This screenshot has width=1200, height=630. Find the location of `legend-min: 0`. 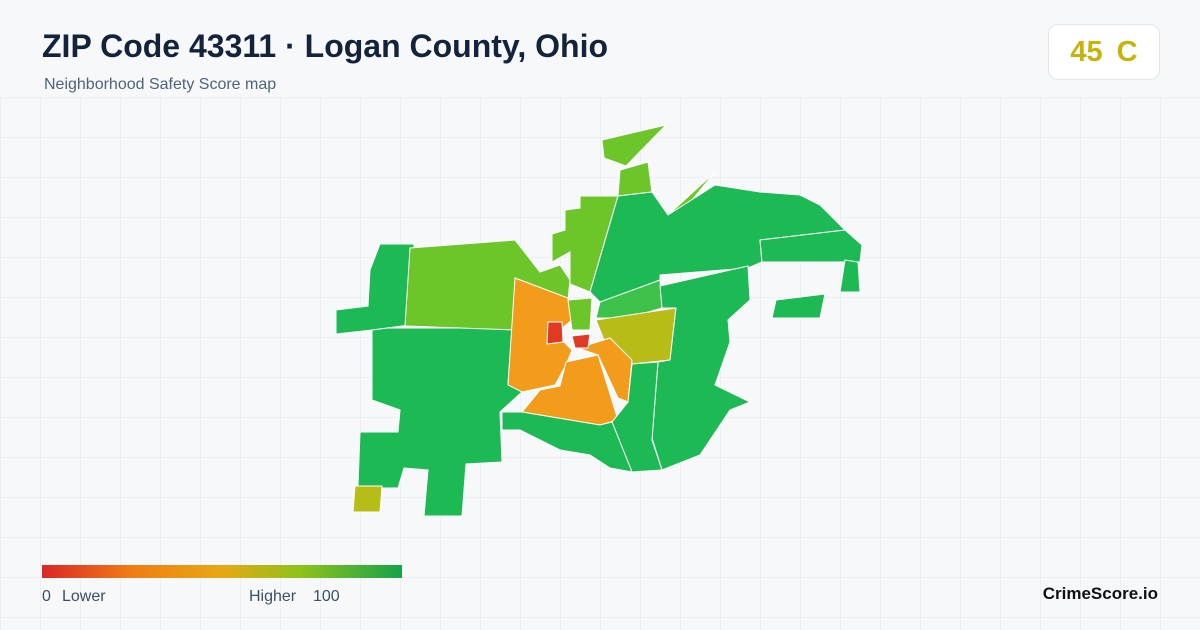

legend-min: 0 is located at coordinates (46, 596).